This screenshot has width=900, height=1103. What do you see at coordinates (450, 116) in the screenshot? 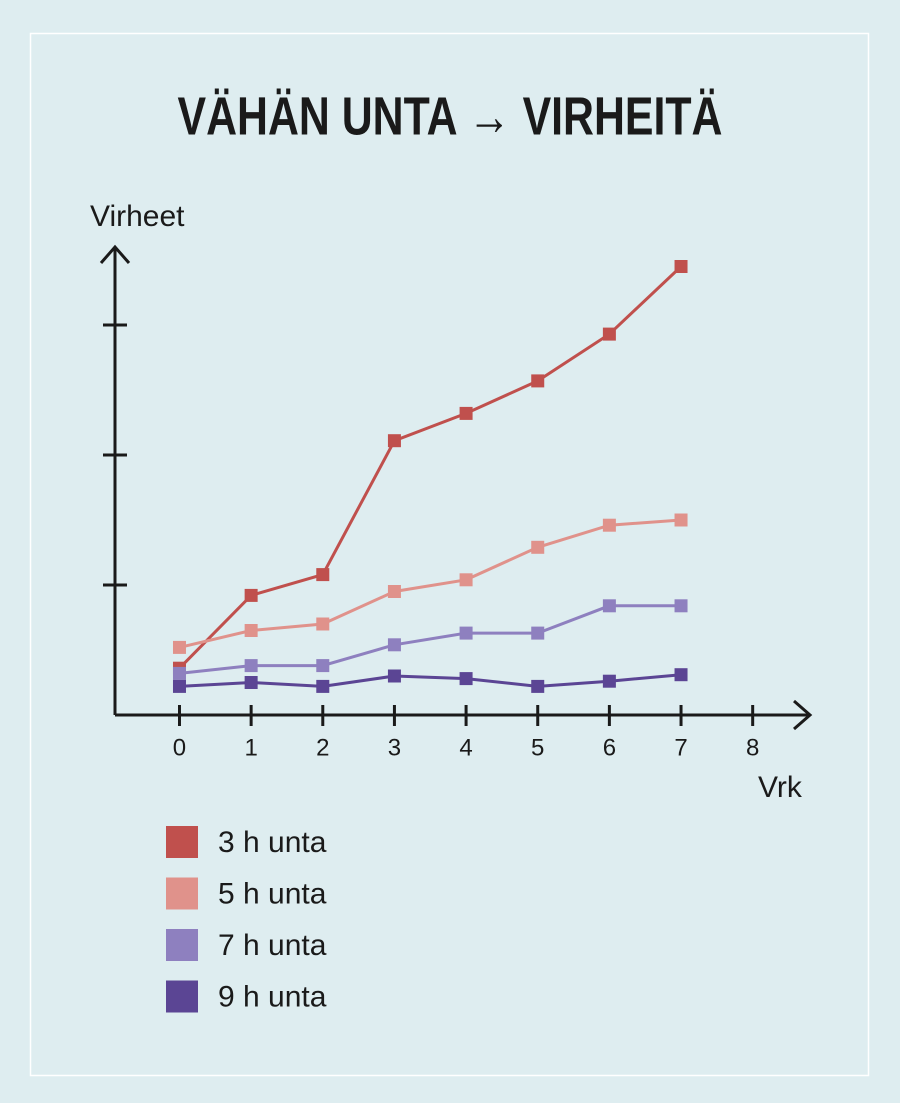
I see `chart-title: VÄHÄN UNTA → VIRHEITÄ` at bounding box center [450, 116].